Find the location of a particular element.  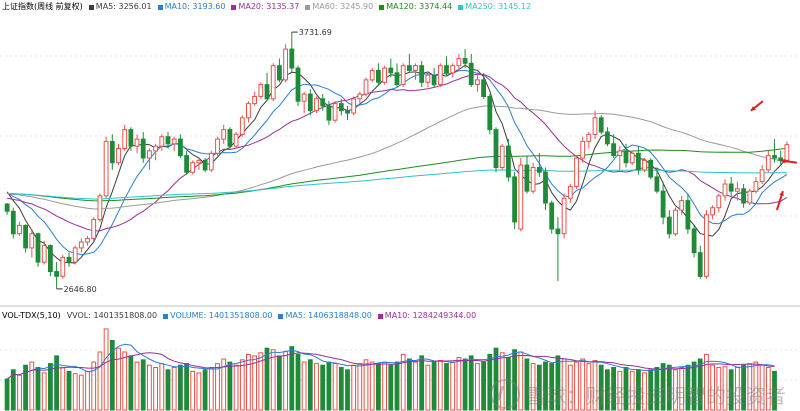

vol-legend-ma10: MA10: 1284249344.00 is located at coordinates (426, 316).